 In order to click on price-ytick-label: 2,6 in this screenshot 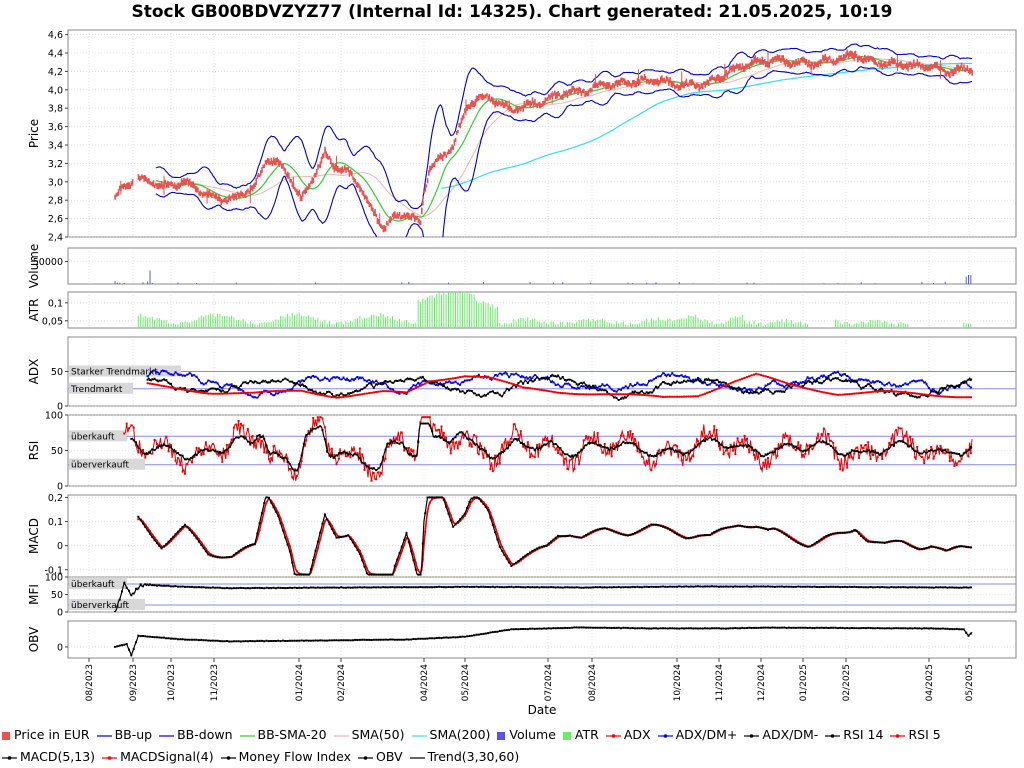, I will do `click(55, 219)`.